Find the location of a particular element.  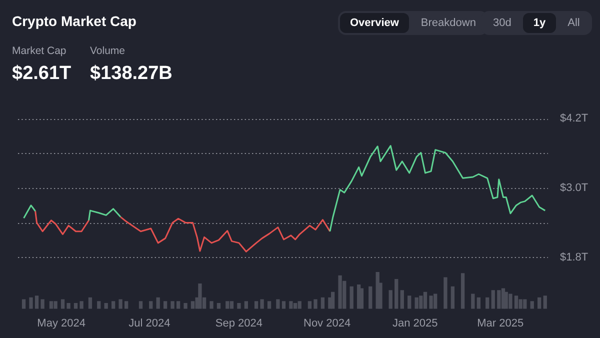

y-tick-label: $1.8T is located at coordinates (574, 257).